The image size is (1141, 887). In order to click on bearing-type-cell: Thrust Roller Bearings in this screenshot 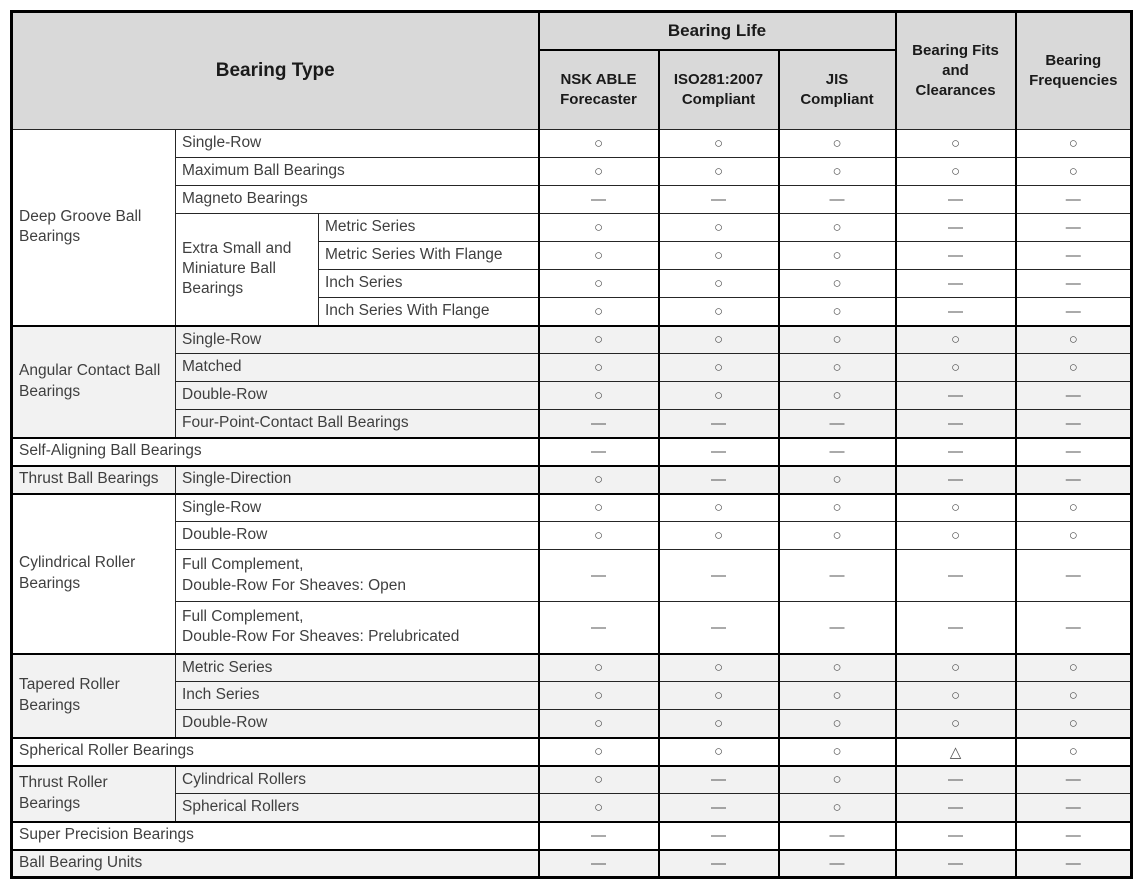, I will do `click(93, 793)`.